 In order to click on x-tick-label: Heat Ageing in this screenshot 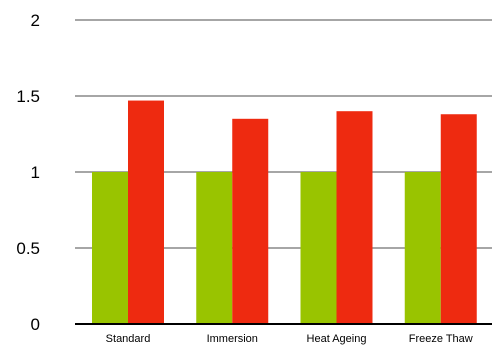, I will do `click(337, 339)`.